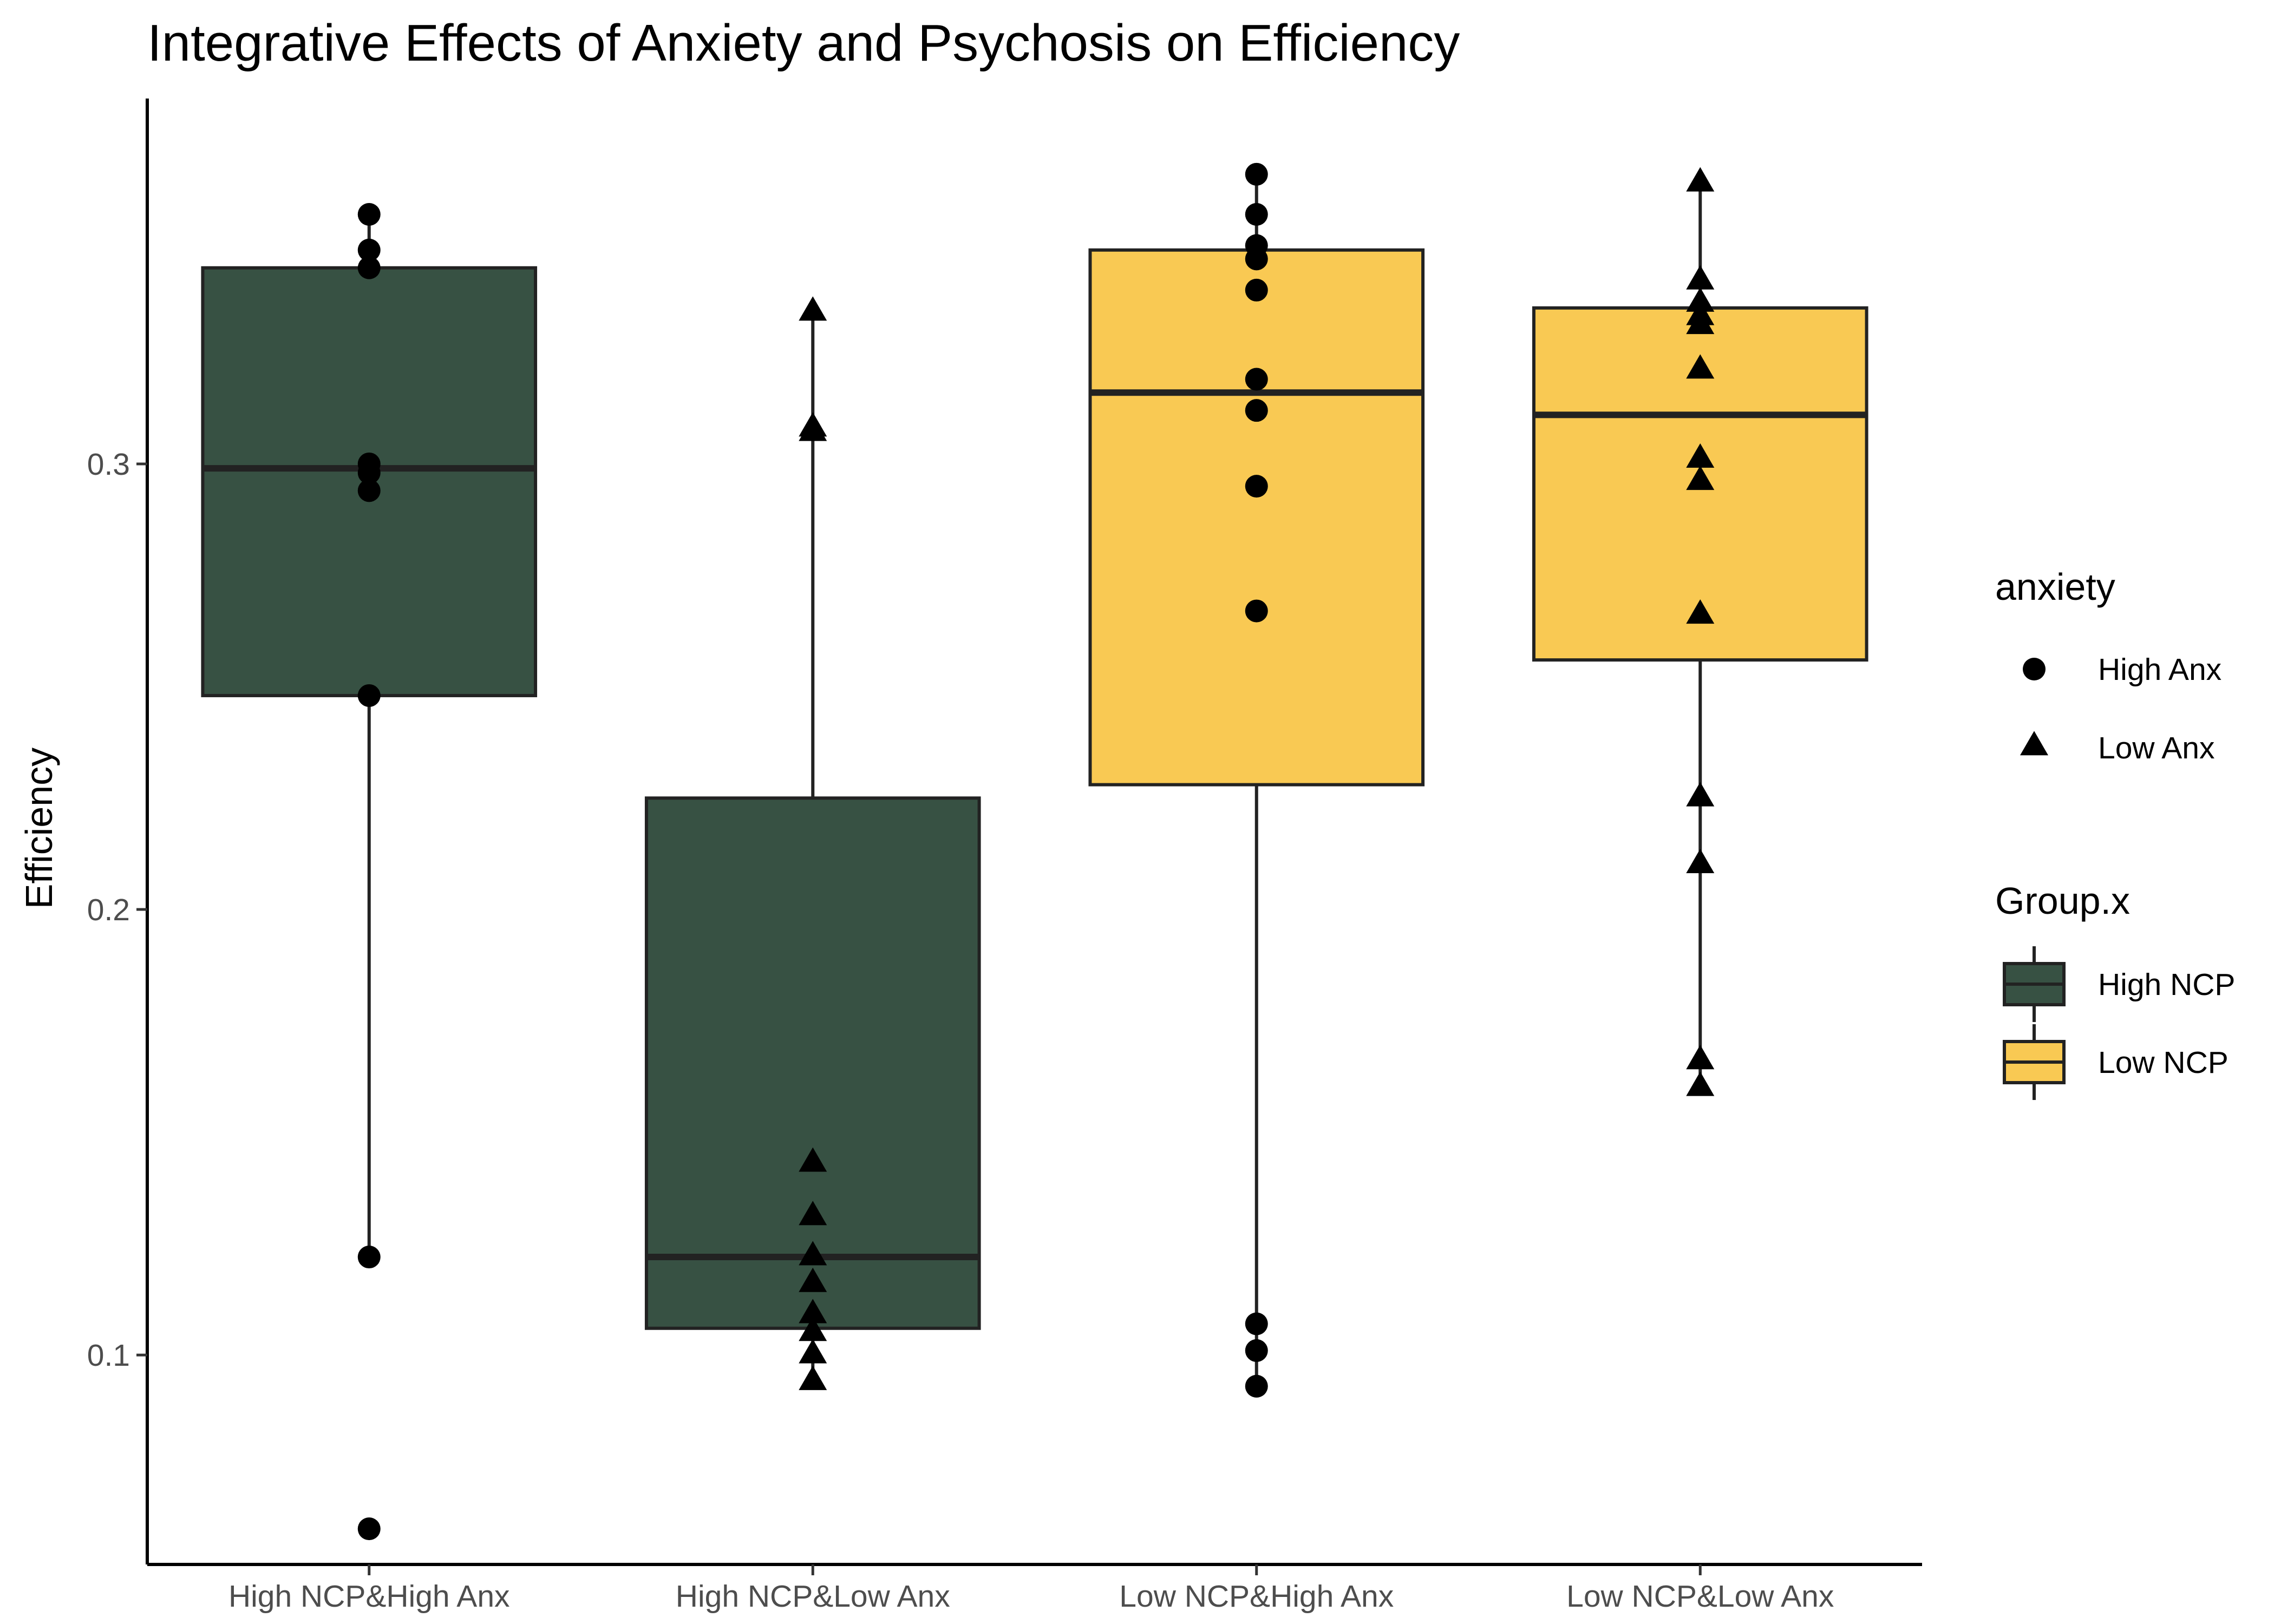 The width and height of the screenshot is (2274, 1624). Describe the element at coordinates (2062, 901) in the screenshot. I see `legend-title-group: Group.x` at that location.